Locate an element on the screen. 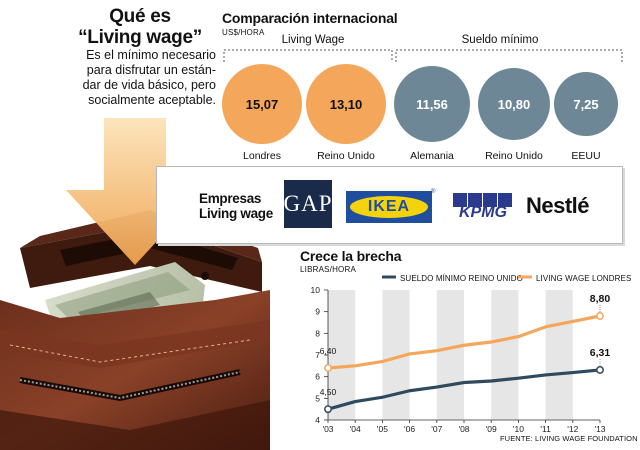 The width and height of the screenshot is (640, 450). wage-circle-reino-unido-lw: 13,10 is located at coordinates (346, 104).